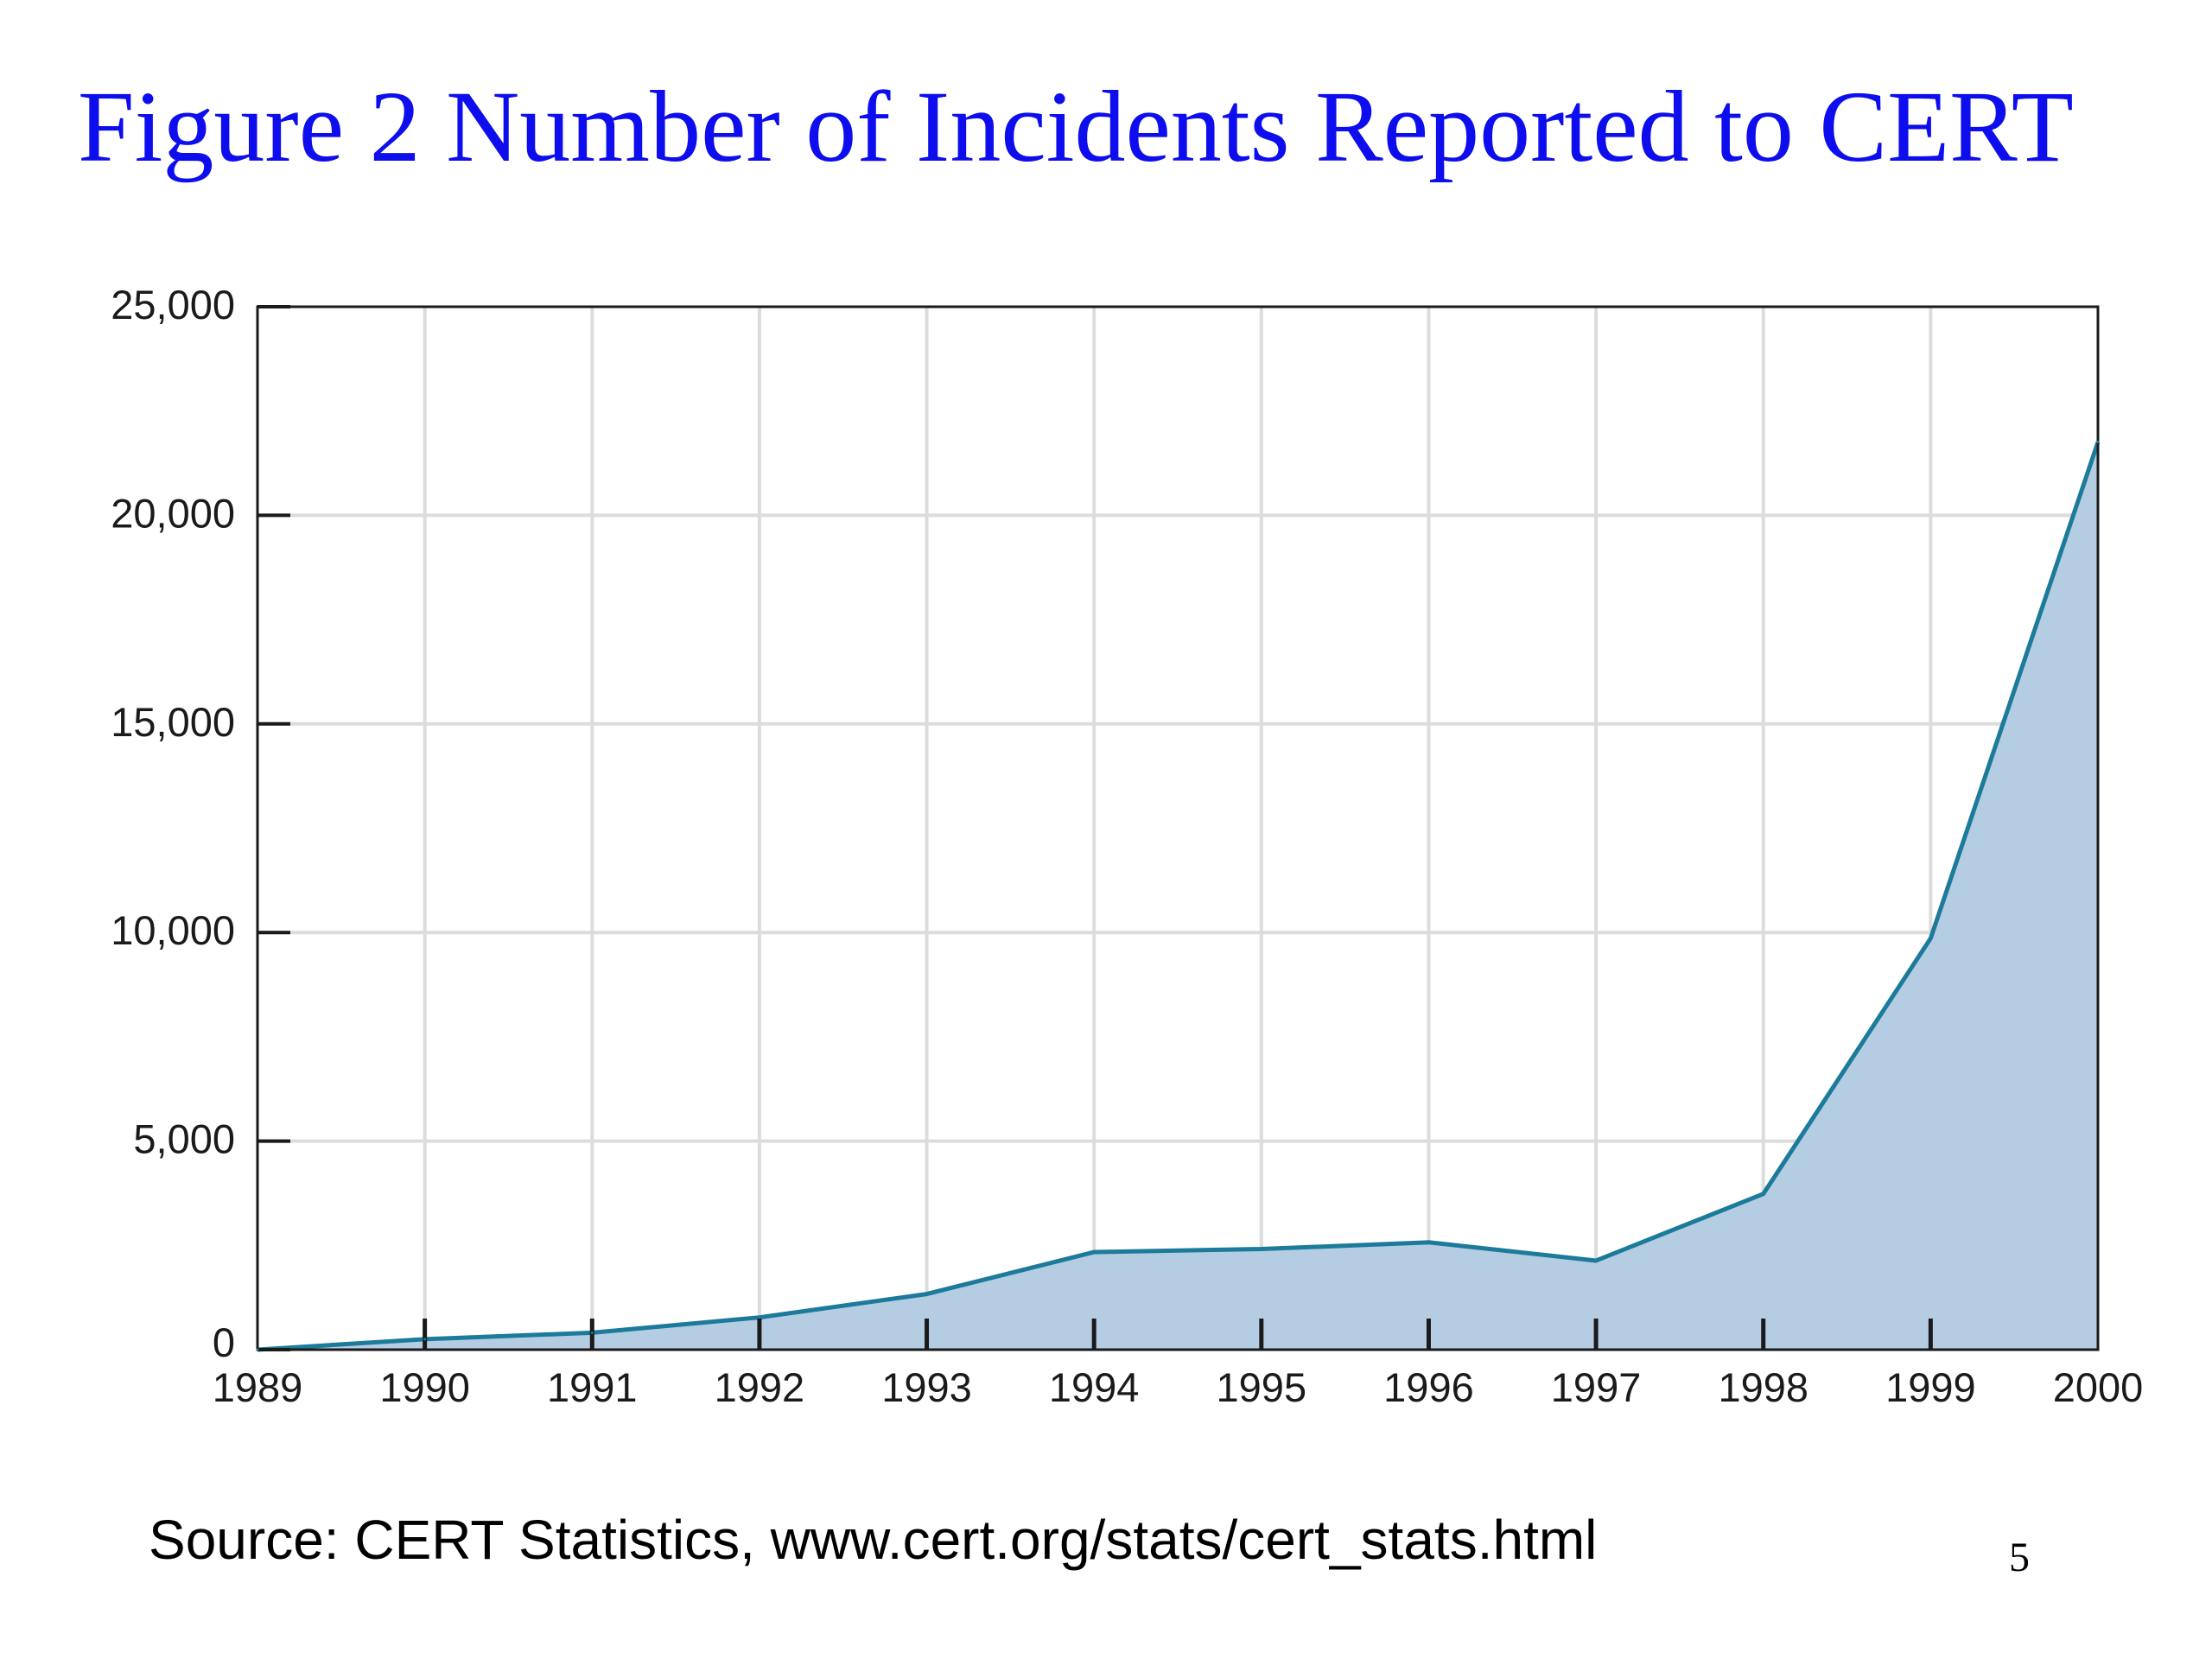 This screenshot has height=1659, width=2212. I want to click on data-point-1994, so click(1094, 1252).